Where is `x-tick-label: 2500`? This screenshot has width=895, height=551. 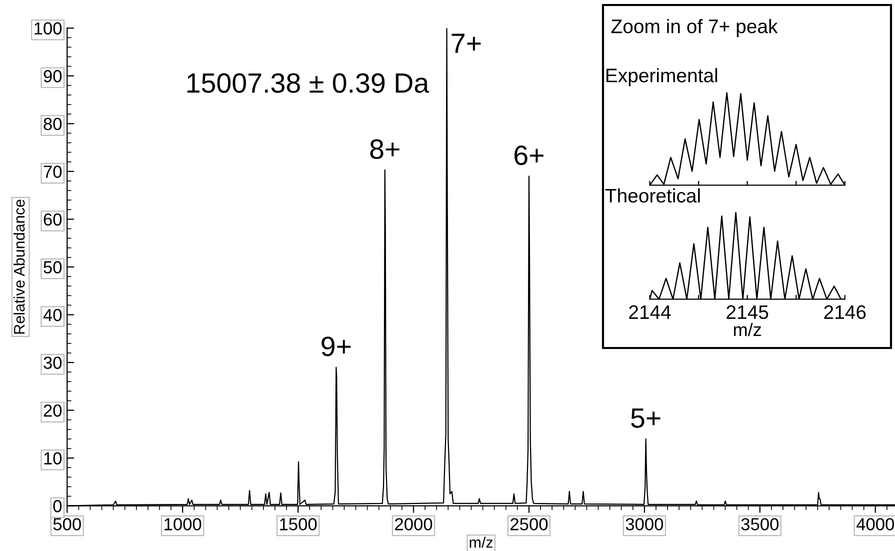 x-tick-label: 2500 is located at coordinates (529, 524).